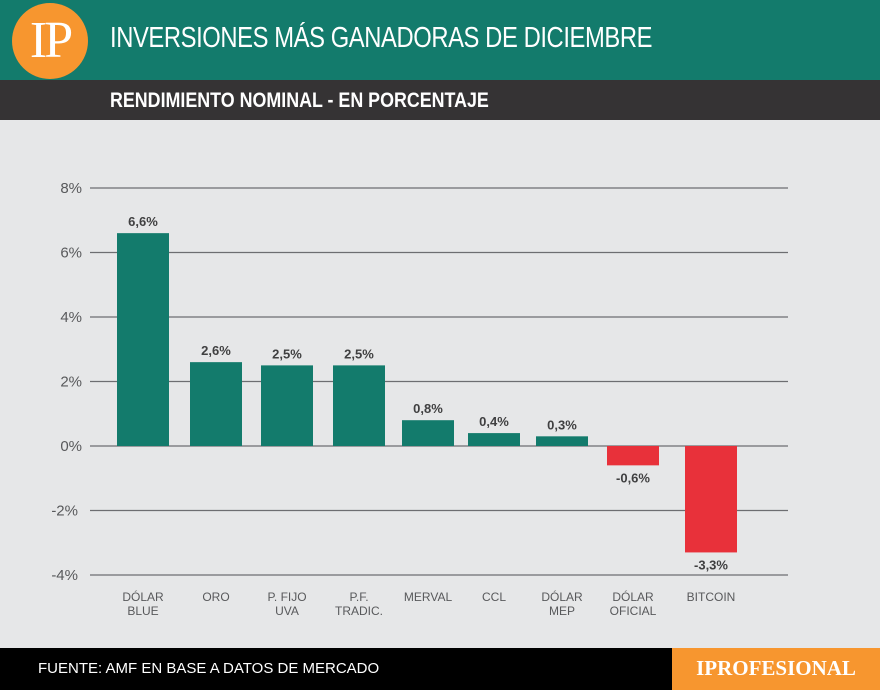  I want to click on x-tick-label: BITCOIN, so click(711, 597).